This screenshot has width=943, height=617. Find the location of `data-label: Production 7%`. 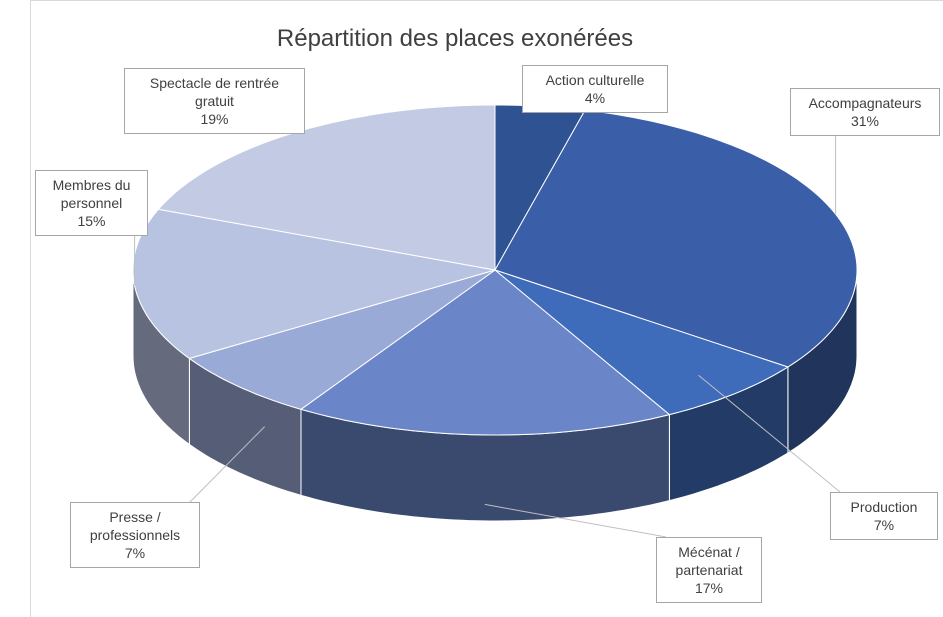

data-label: Production 7% is located at coordinates (884, 516).